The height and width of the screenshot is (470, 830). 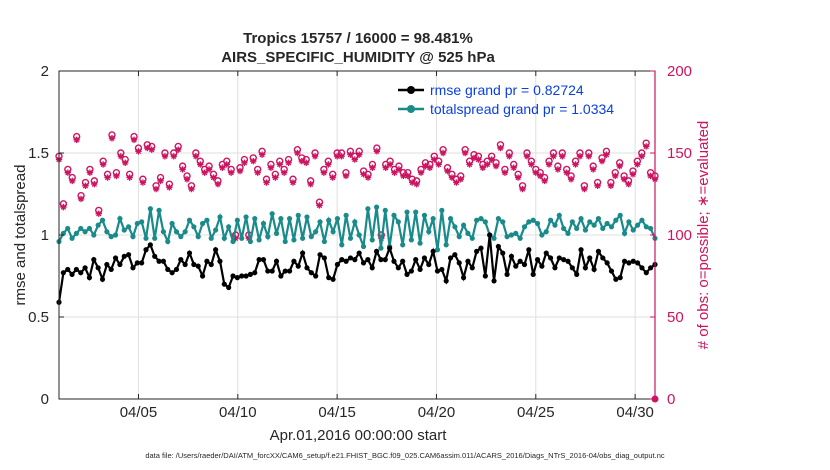 What do you see at coordinates (358, 57) in the screenshot?
I see `chart-title-line2: AIRS_SPECIFIC_HUMIDITY @ 525 hPa` at bounding box center [358, 57].